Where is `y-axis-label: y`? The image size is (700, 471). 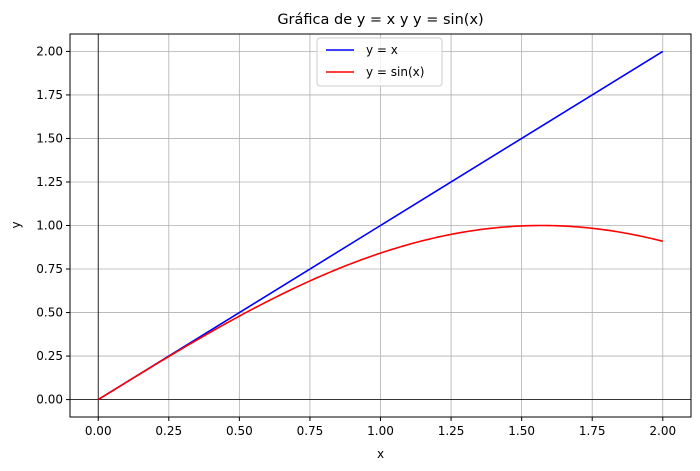 y-axis-label: y is located at coordinates (16, 224).